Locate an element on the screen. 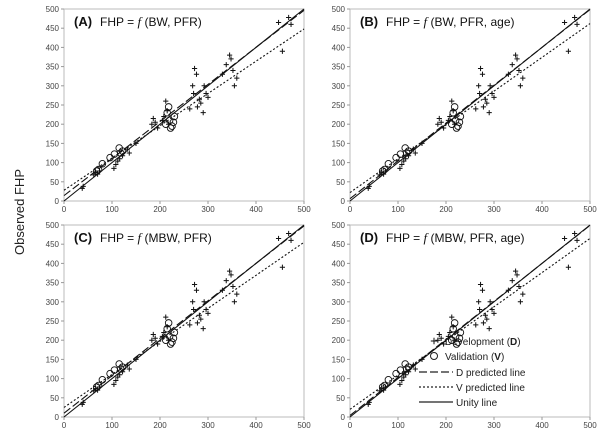 Image resolution: width=600 pixels, height=428 pixels. x-tick-label: 200 is located at coordinates (160, 209).